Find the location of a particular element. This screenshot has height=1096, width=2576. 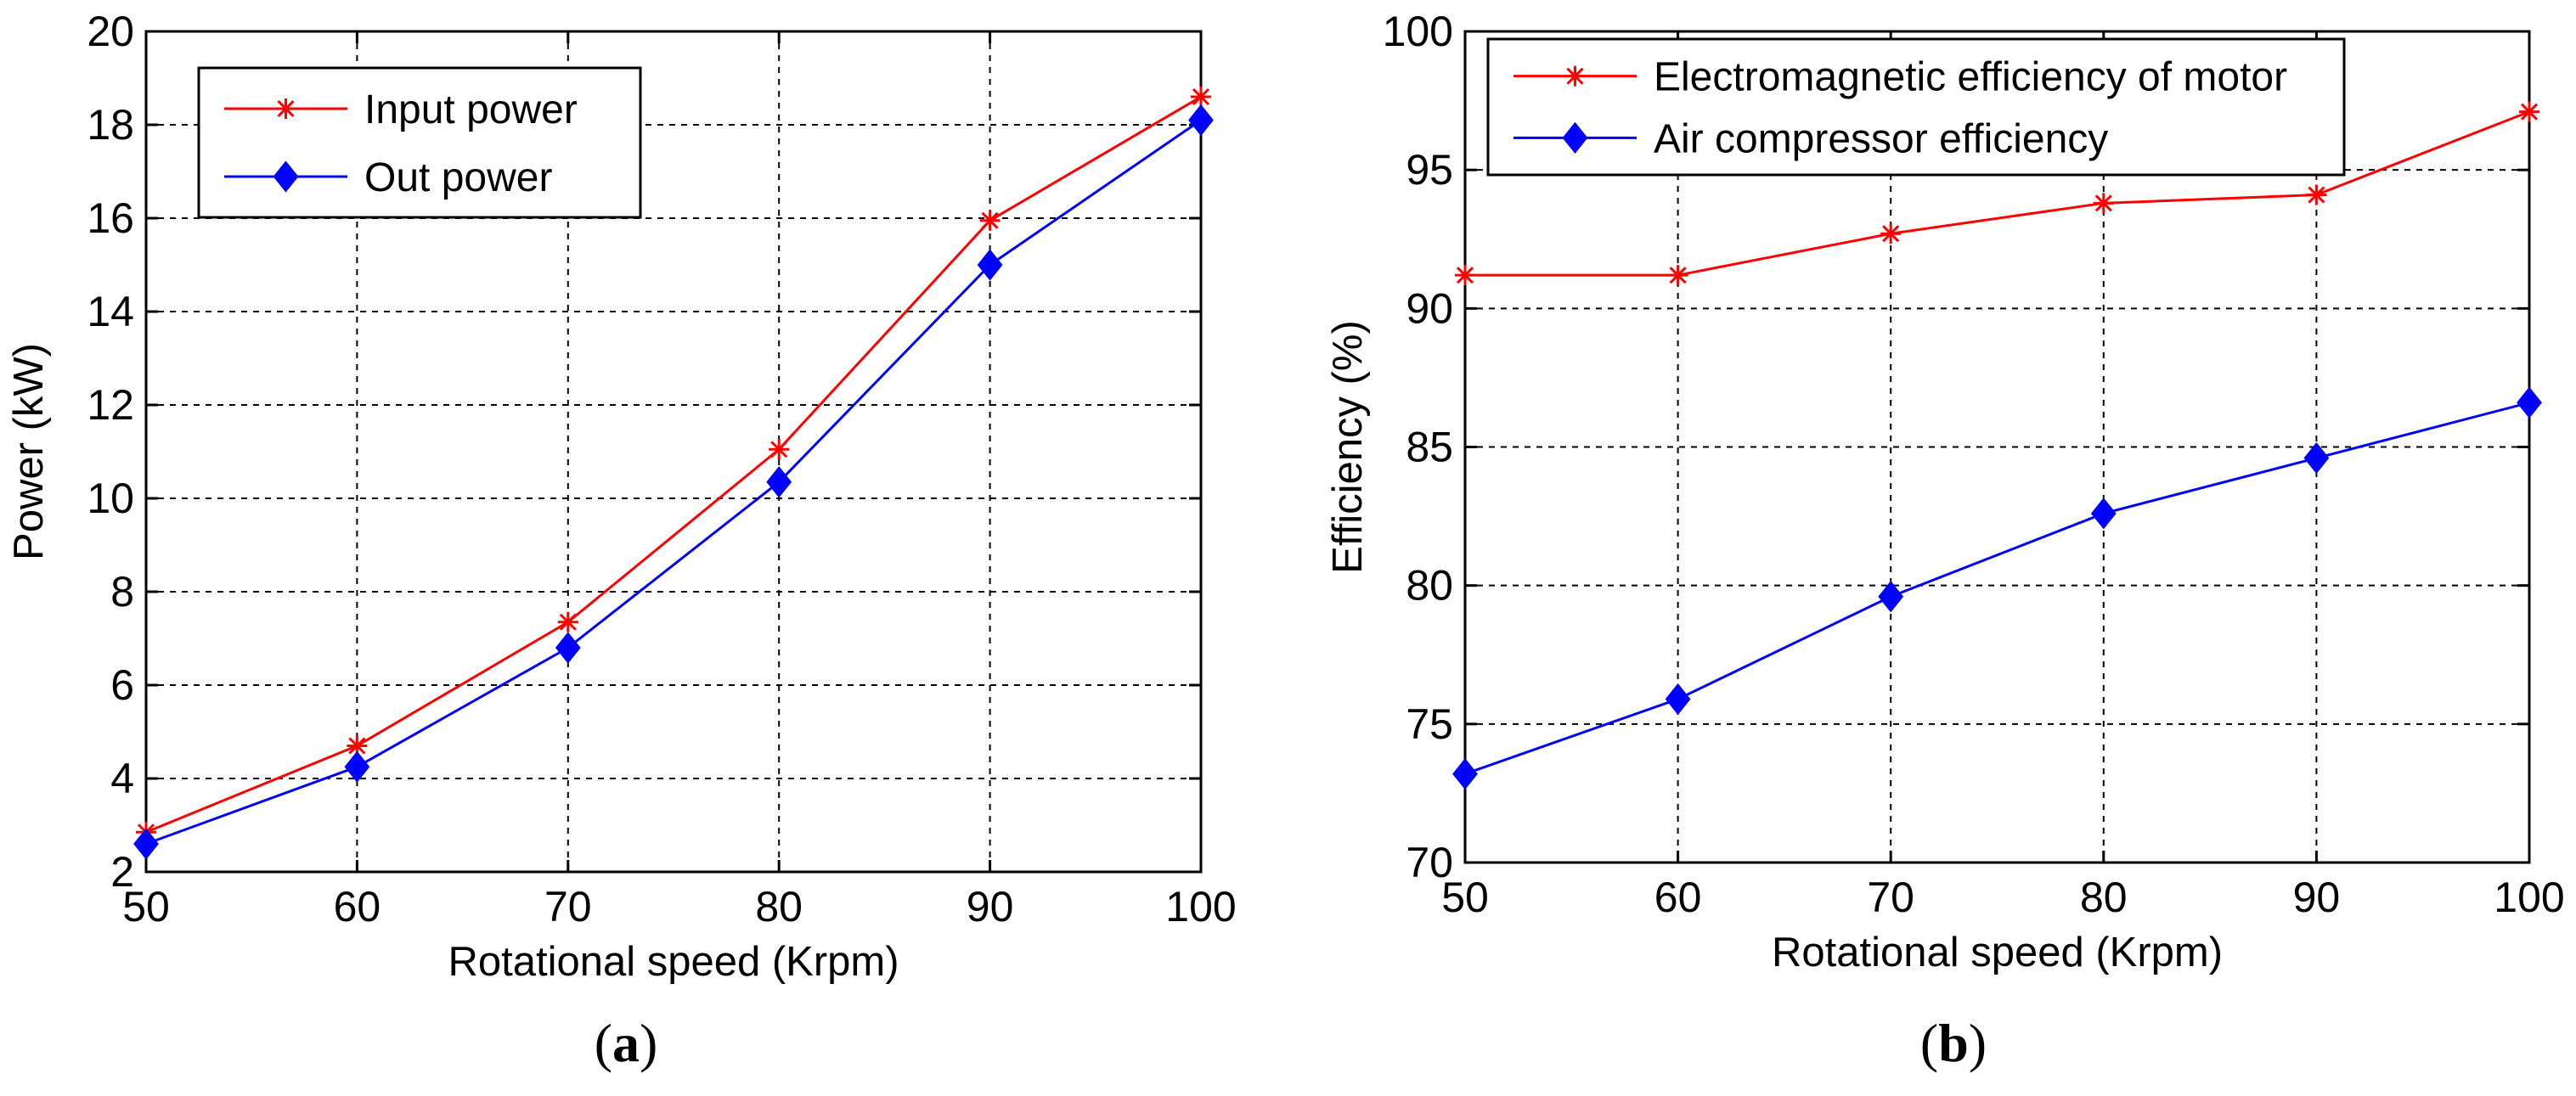

y-tick-label: 14 is located at coordinates (110, 311).